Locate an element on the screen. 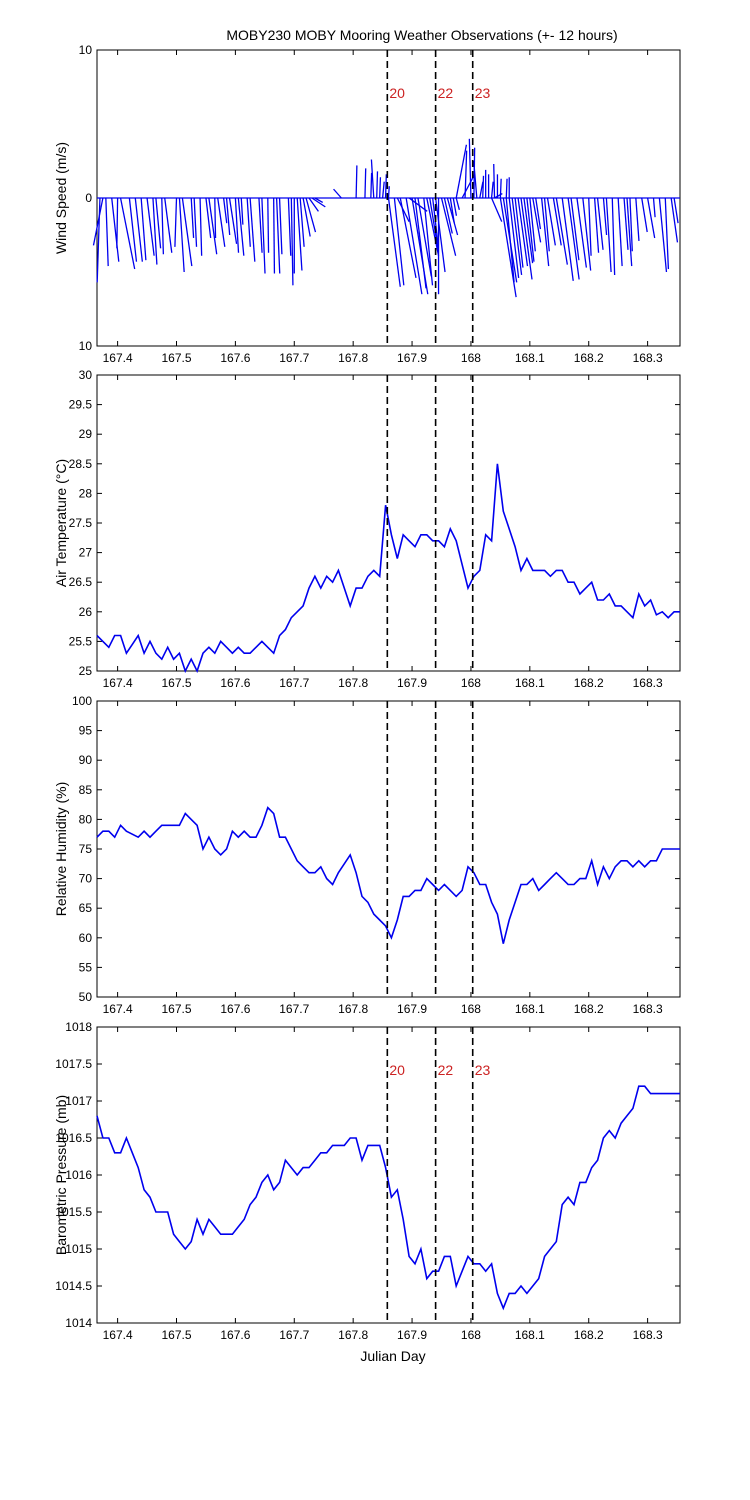 The width and height of the screenshot is (750, 1500). x-tick-label: 168.3 is located at coordinates (648, 358).